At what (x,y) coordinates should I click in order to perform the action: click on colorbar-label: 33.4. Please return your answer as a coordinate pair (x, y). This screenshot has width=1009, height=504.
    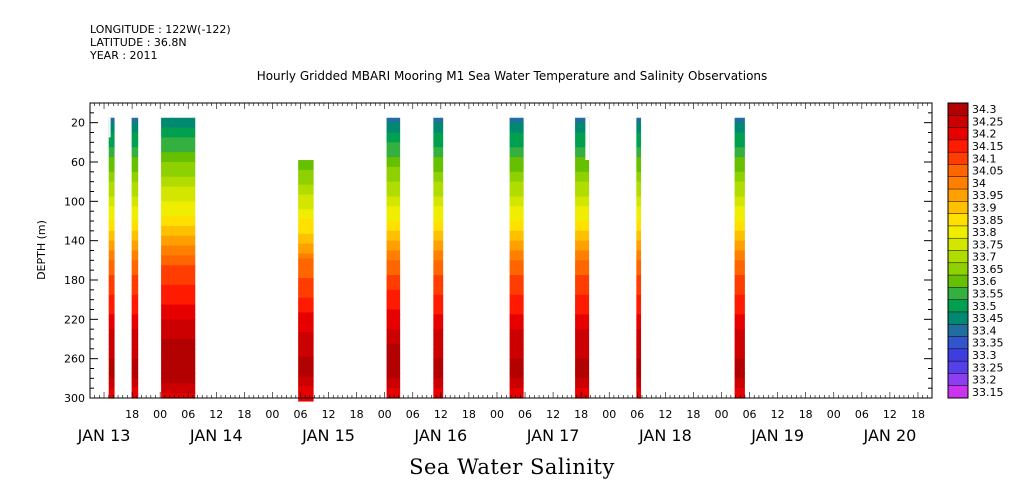
    Looking at the image, I should click on (984, 330).